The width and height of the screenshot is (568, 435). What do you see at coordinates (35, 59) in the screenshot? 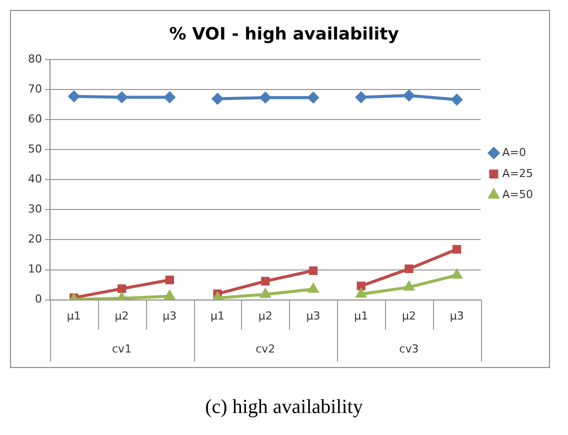
I see `y-tick-label: 80` at bounding box center [35, 59].